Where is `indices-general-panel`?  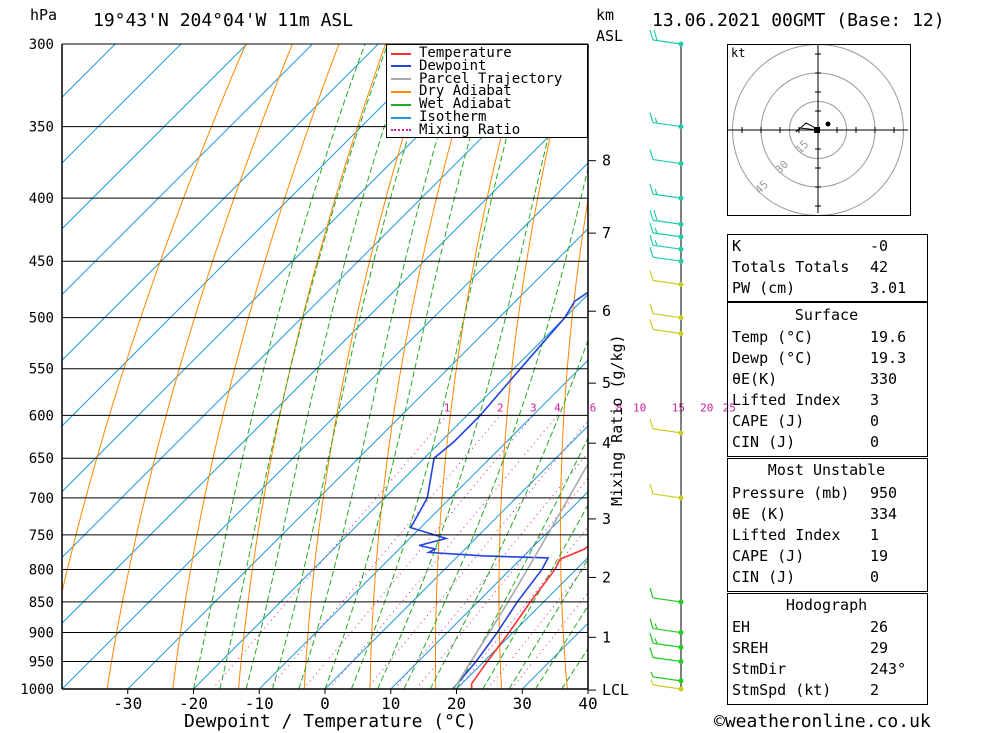 indices-general-panel is located at coordinates (827, 268).